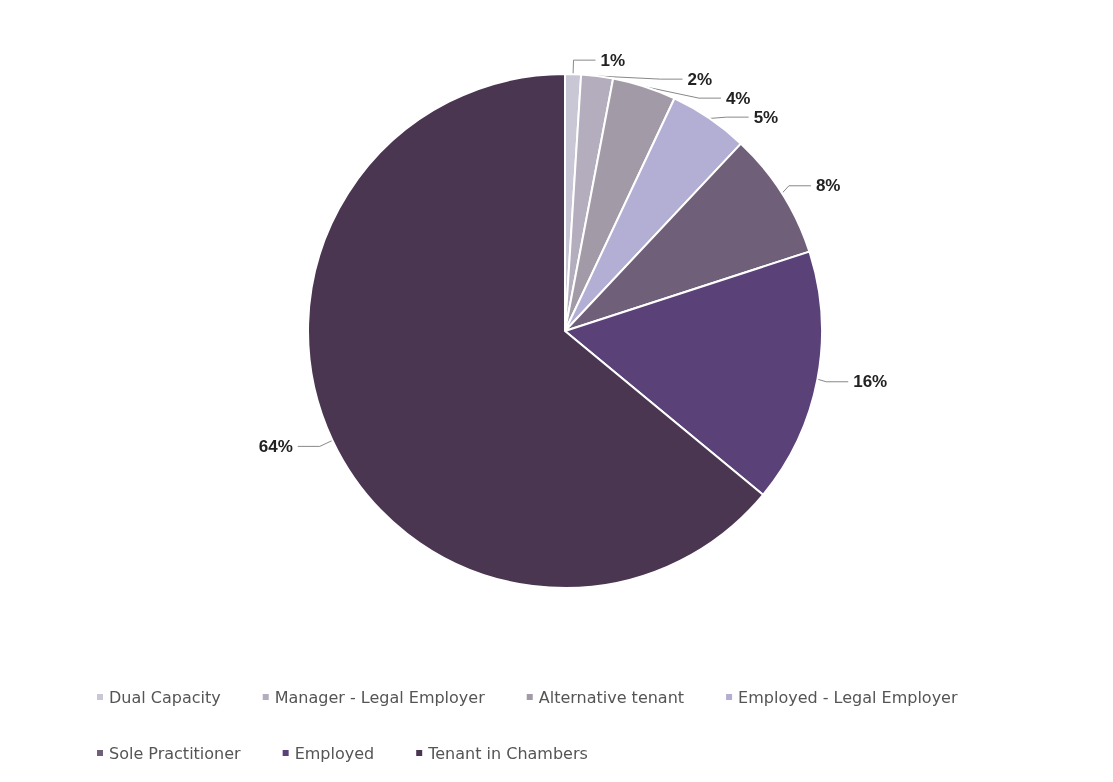  I want to click on data-label: 1%, so click(613, 60).